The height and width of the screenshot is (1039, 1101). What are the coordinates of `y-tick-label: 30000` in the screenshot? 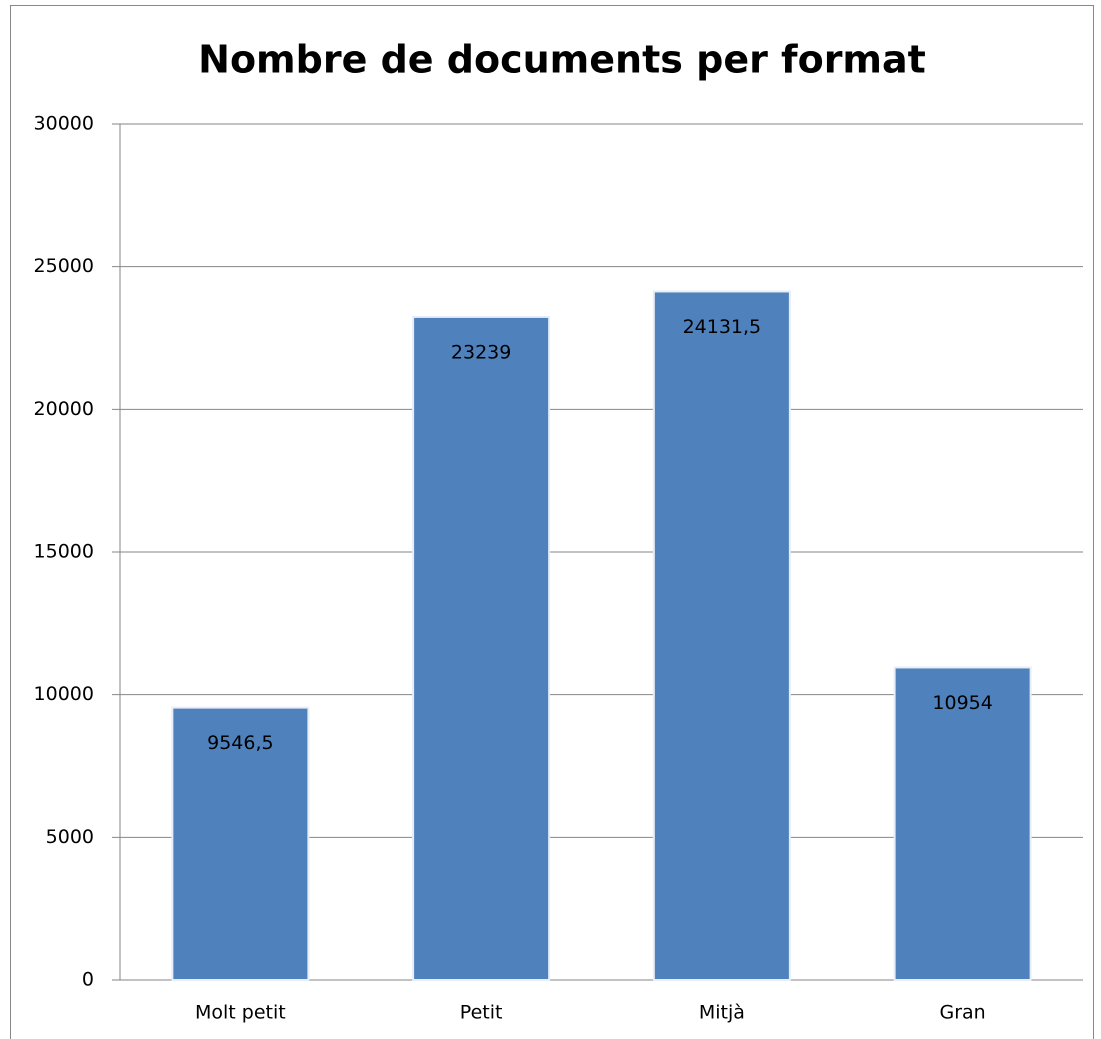 It's located at (64, 124).